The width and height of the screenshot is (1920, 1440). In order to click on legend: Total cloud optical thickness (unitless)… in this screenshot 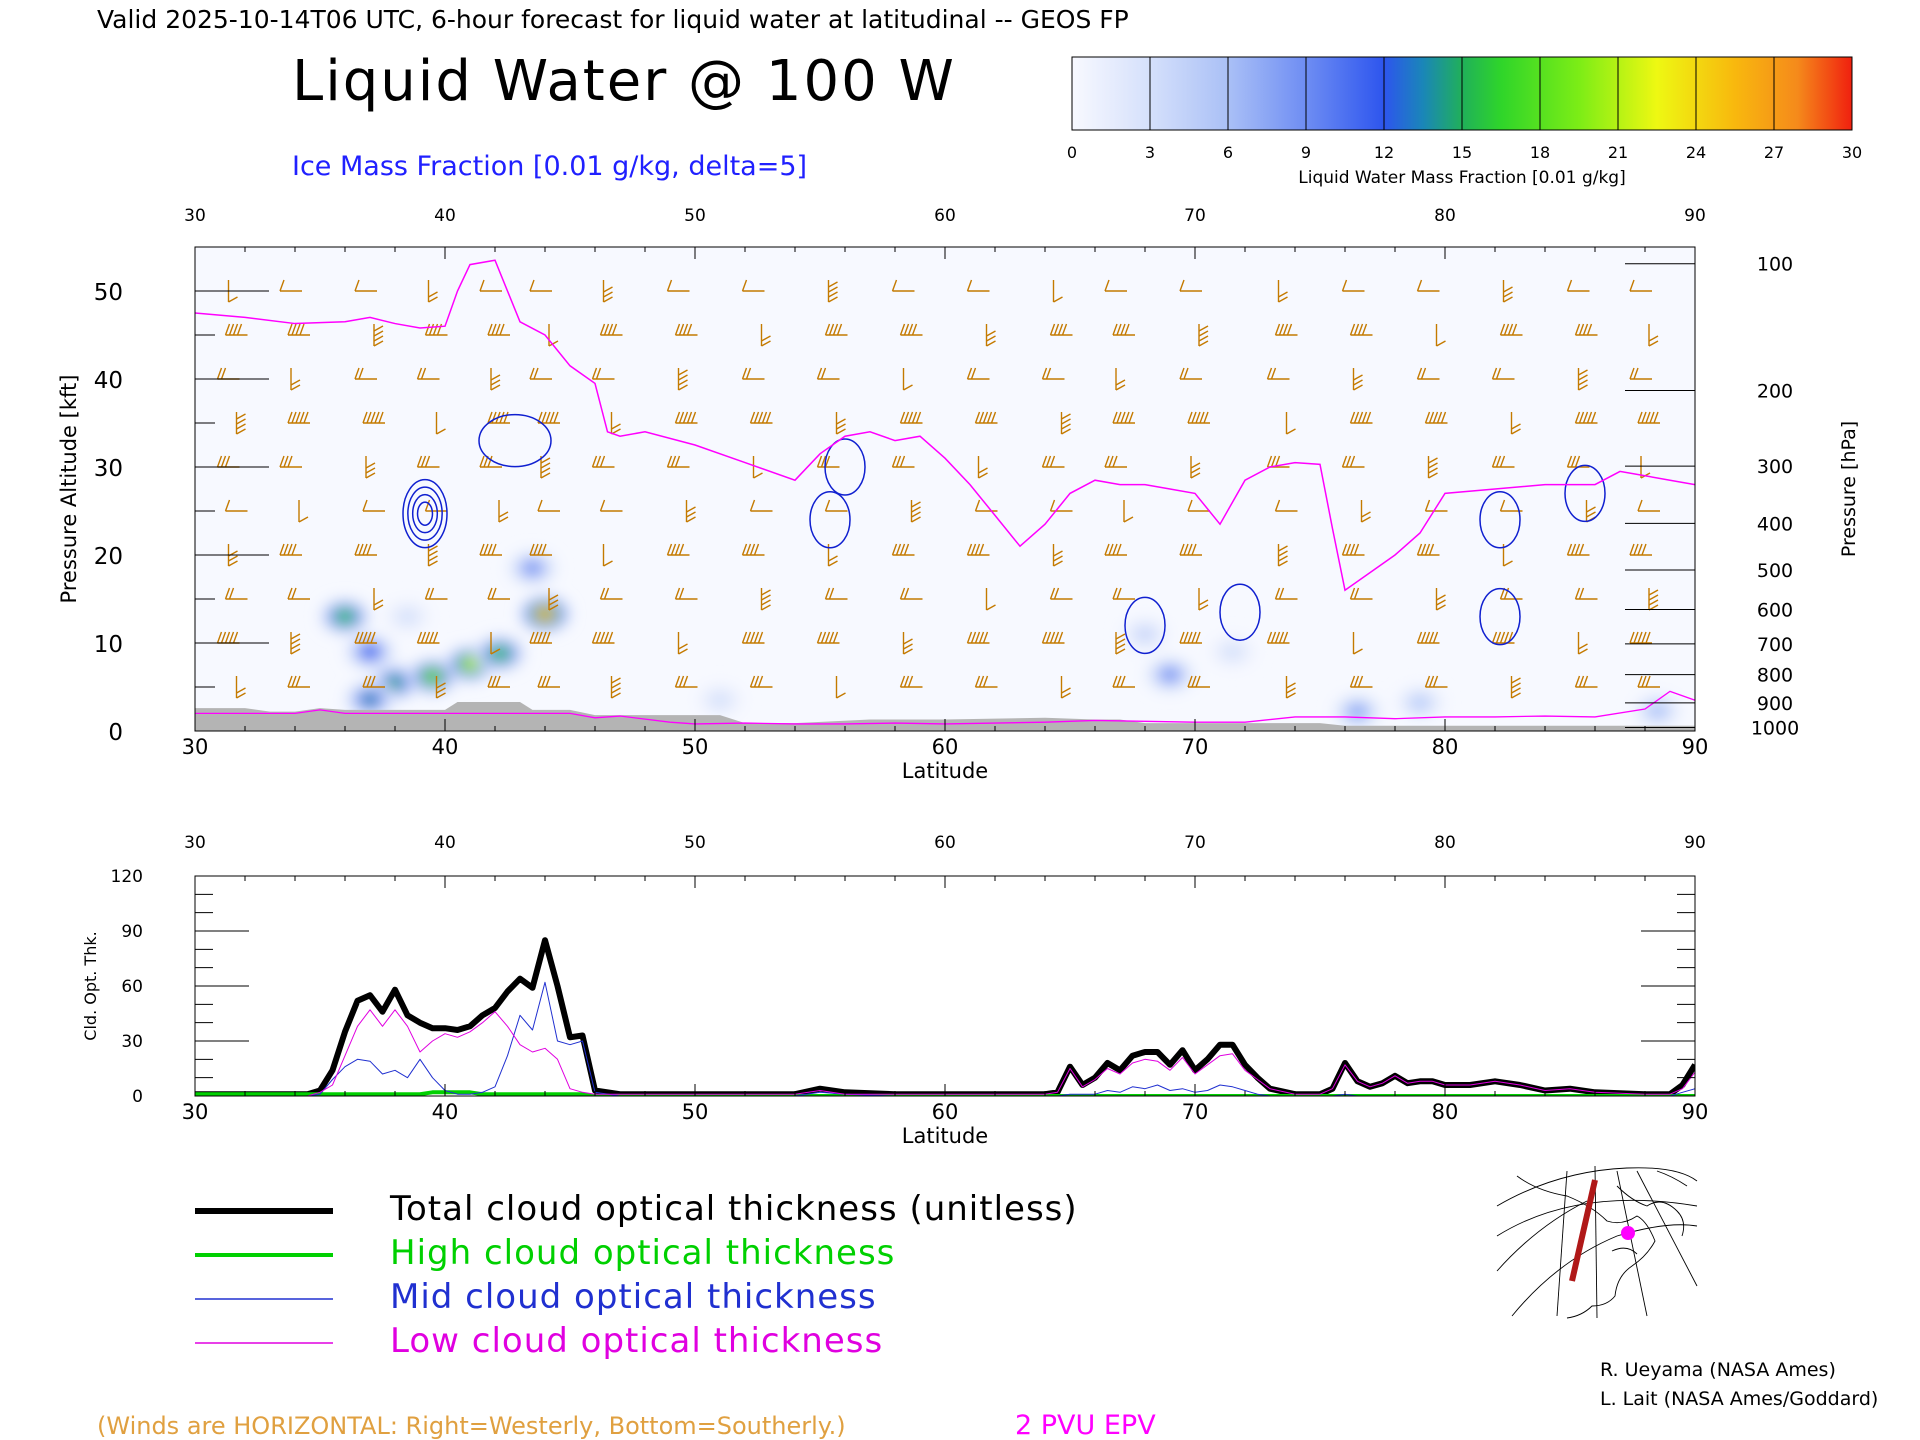, I will do `click(636, 1275)`.